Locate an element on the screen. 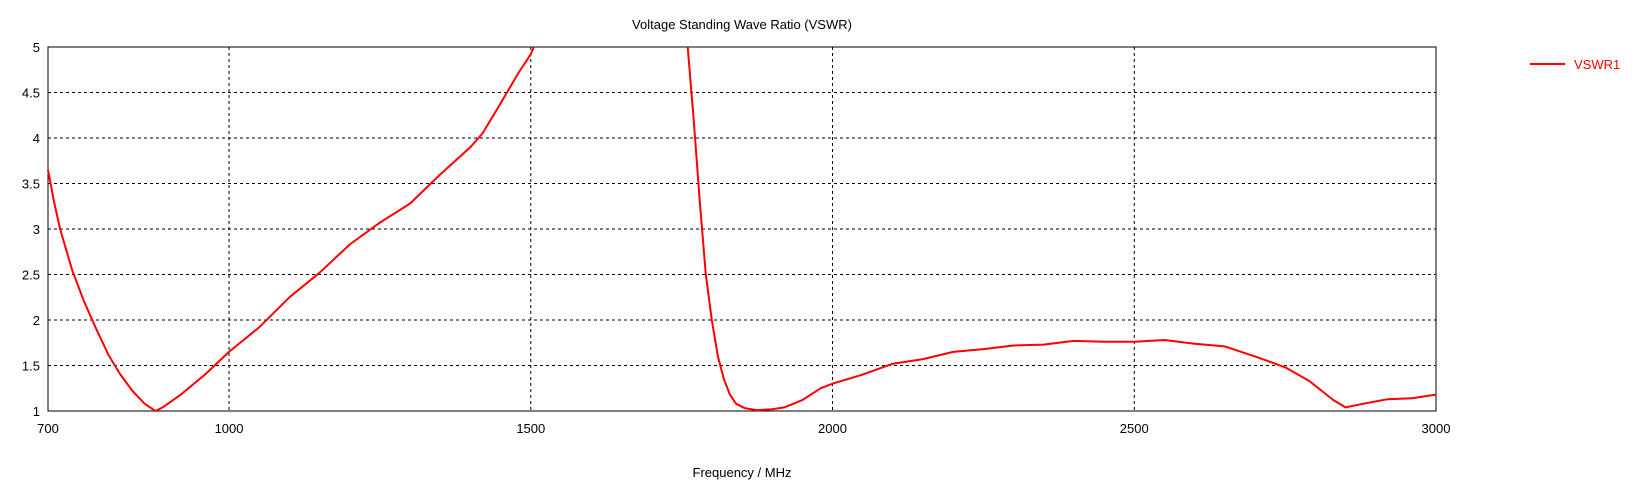  y-tick-label: 1.5 is located at coordinates (31, 366).